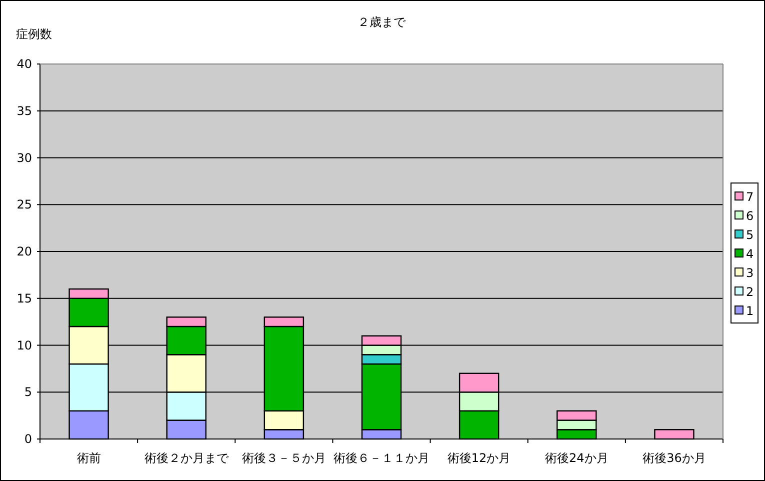 The width and height of the screenshot is (765, 481). What do you see at coordinates (28, 439) in the screenshot?
I see `y-tick-label: 0` at bounding box center [28, 439].